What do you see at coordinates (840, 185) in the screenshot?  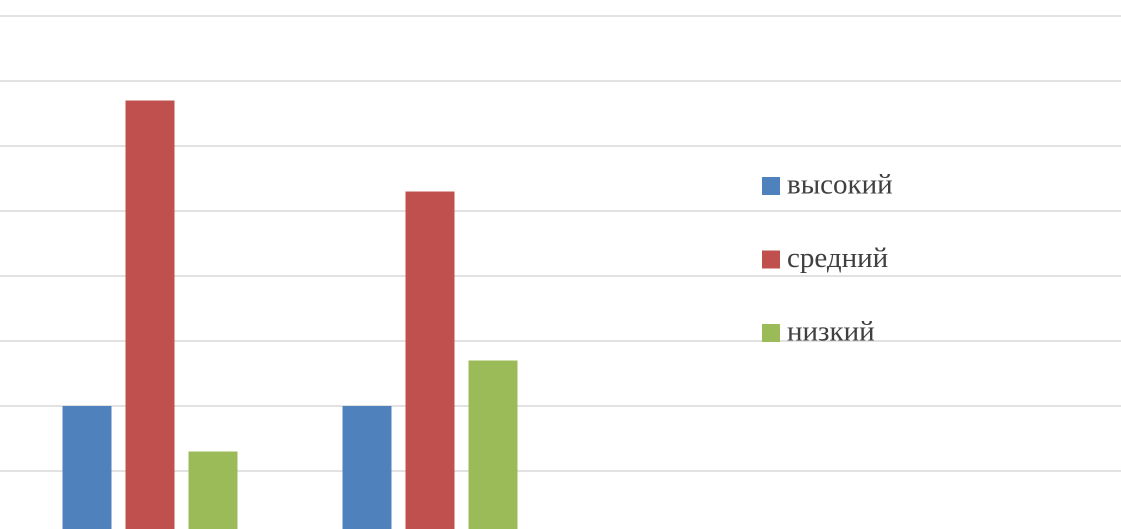 I see `legend-label: высокий` at bounding box center [840, 185].